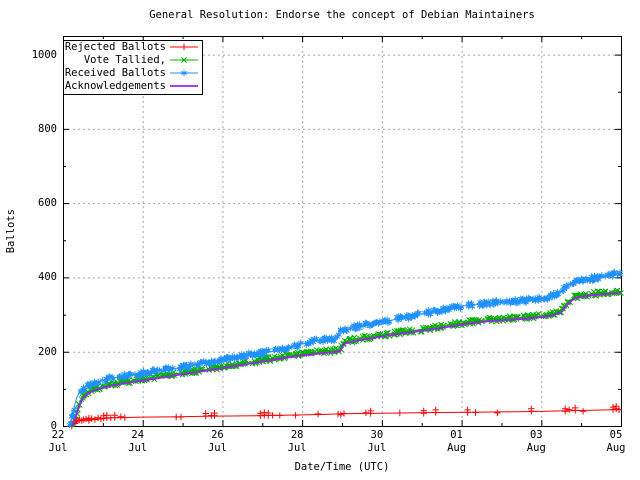 The image size is (640, 480). I want to click on x-tick-label-day-01-Aug: 01, so click(456, 435).